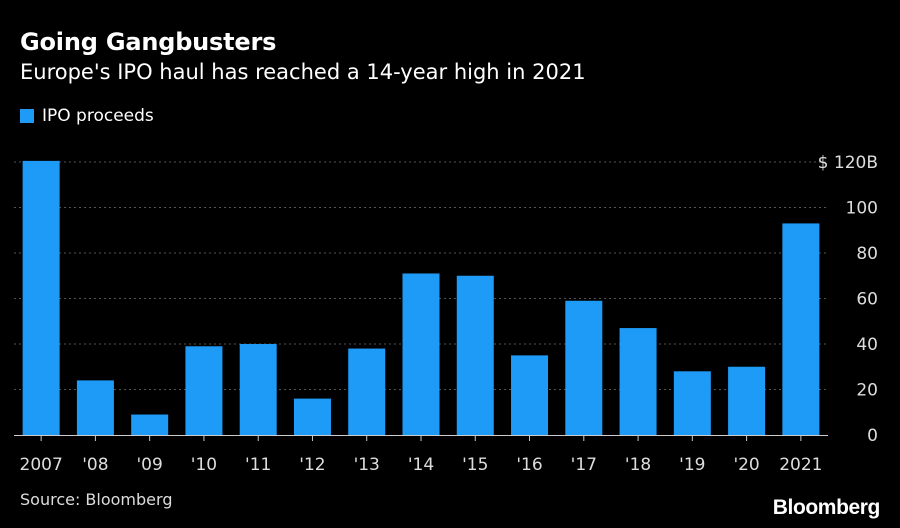 The width and height of the screenshot is (900, 528). What do you see at coordinates (800, 465) in the screenshot?
I see `x-tick-label: 2021` at bounding box center [800, 465].